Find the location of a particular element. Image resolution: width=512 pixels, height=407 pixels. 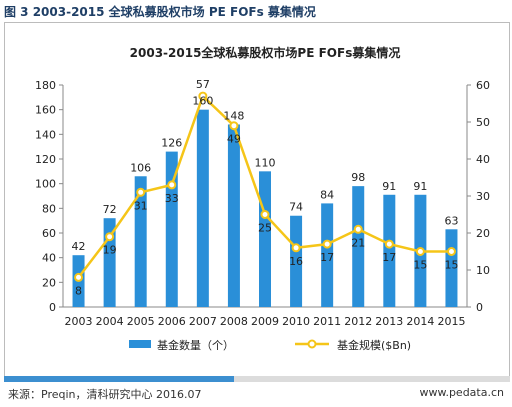

legend-bar-swatch is located at coordinates (140, 344).